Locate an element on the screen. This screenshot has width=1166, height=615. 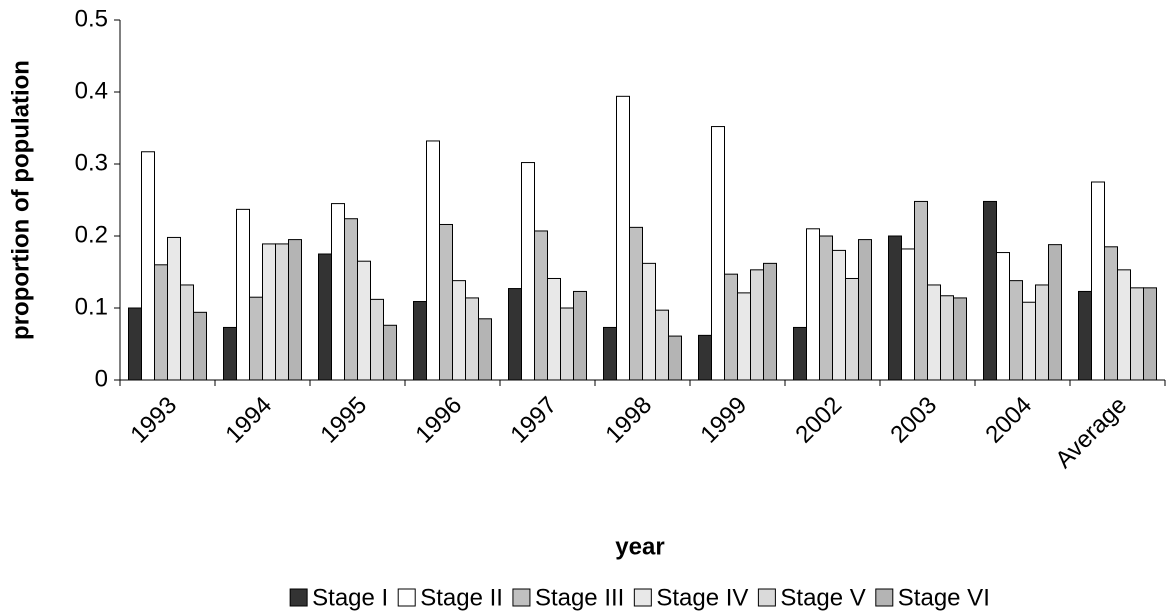
y-tick-label: 0.3 is located at coordinates (91, 162).